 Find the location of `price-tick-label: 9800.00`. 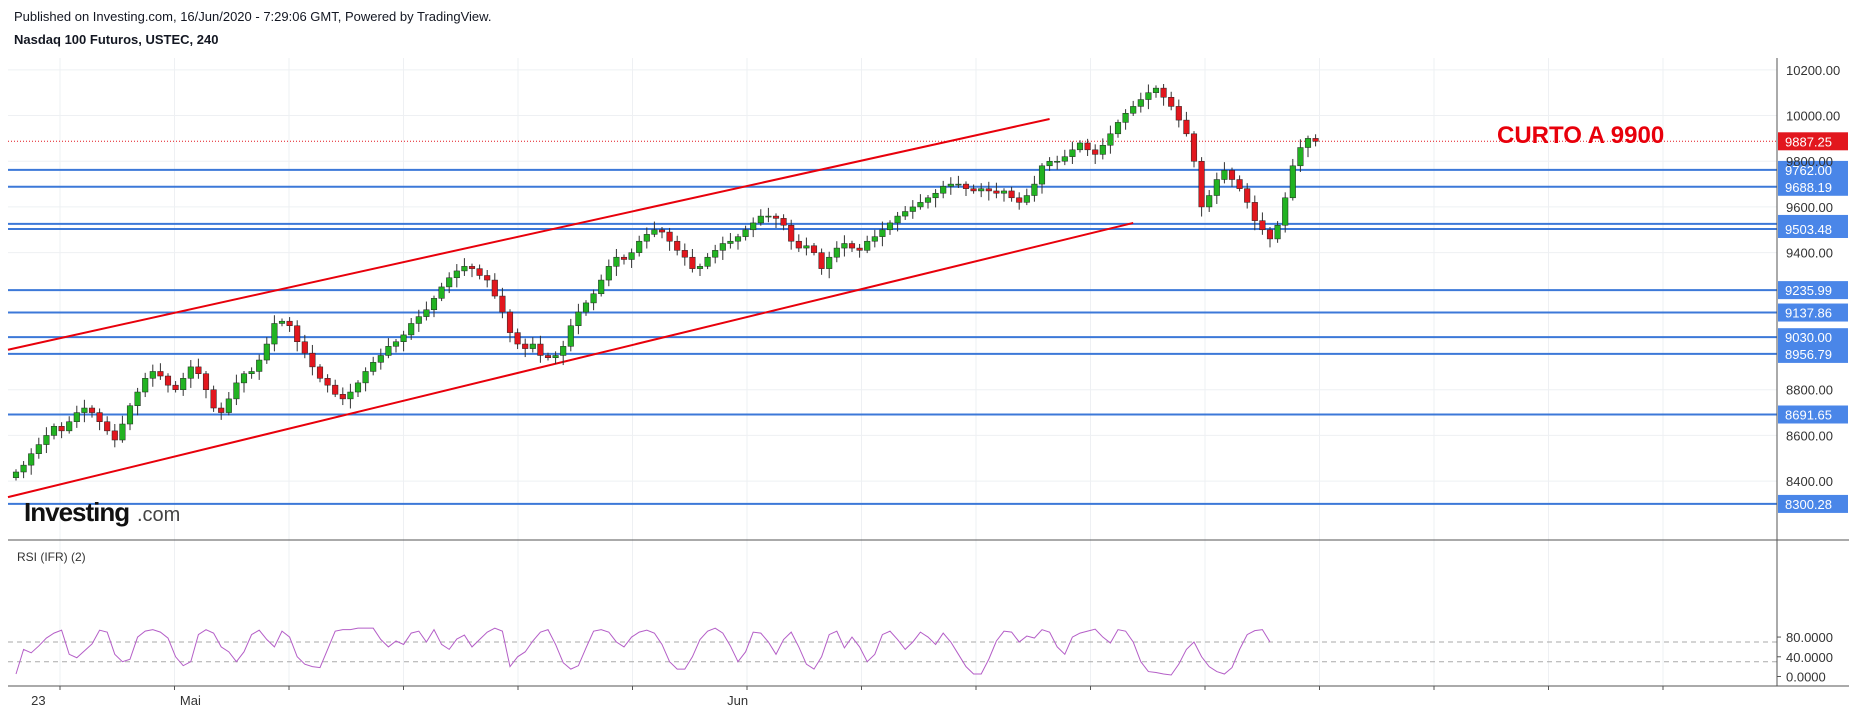

price-tick-label: 9800.00 is located at coordinates (1809, 161).